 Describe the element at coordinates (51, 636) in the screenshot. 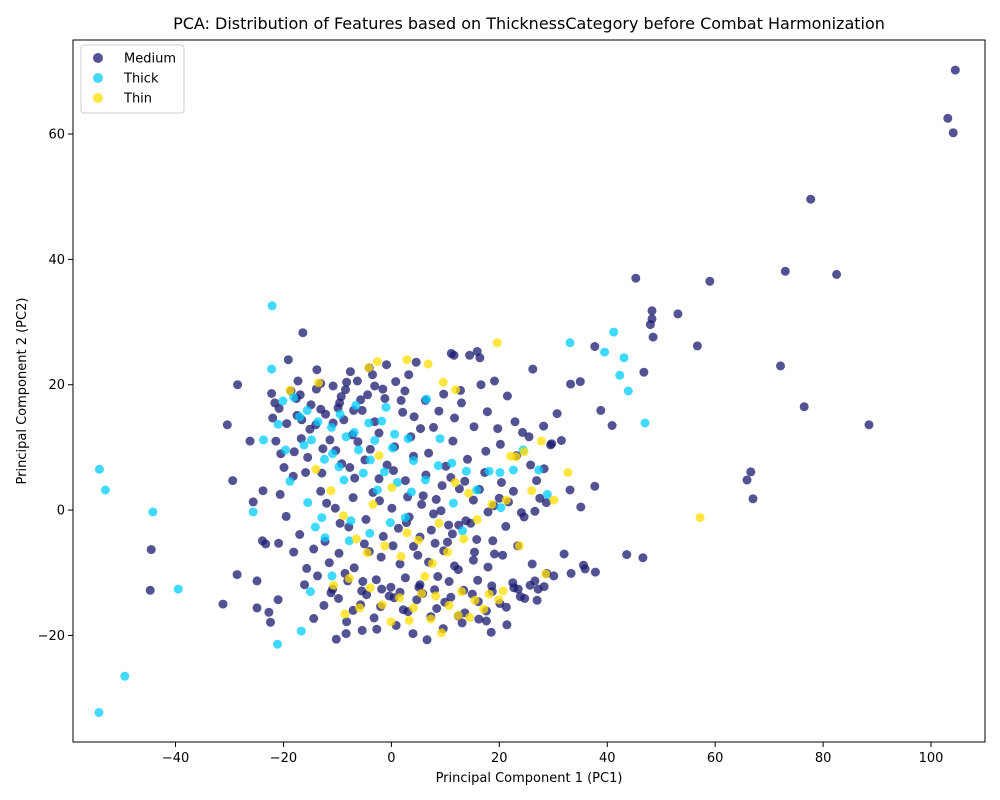

I see `y-tick-label: −20` at that location.